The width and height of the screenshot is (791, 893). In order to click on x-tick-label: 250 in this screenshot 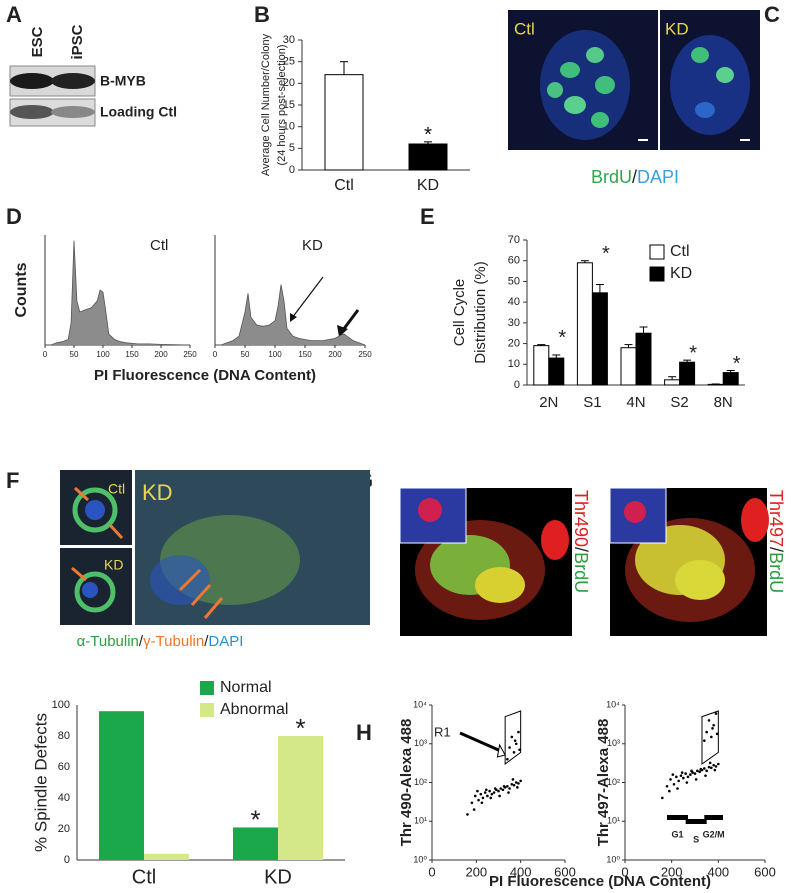, I will do `click(365, 354)`.